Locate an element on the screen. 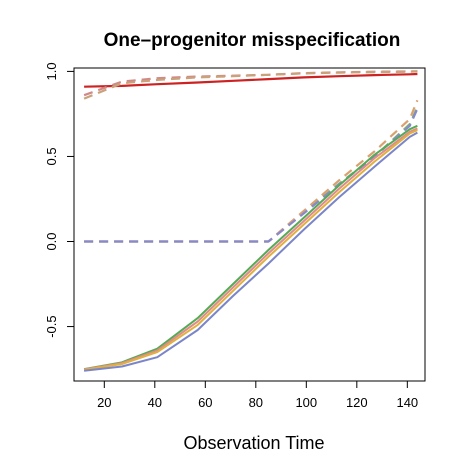  x-tick-label: 100 is located at coordinates (306, 402).